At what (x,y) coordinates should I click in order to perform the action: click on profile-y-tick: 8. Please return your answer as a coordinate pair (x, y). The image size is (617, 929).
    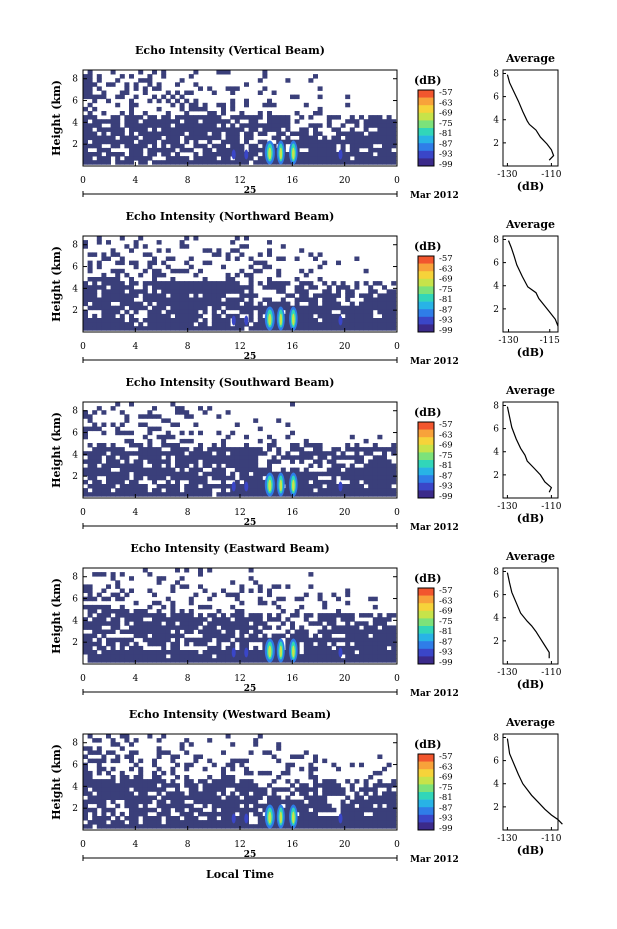
    Looking at the image, I should click on (496, 572).